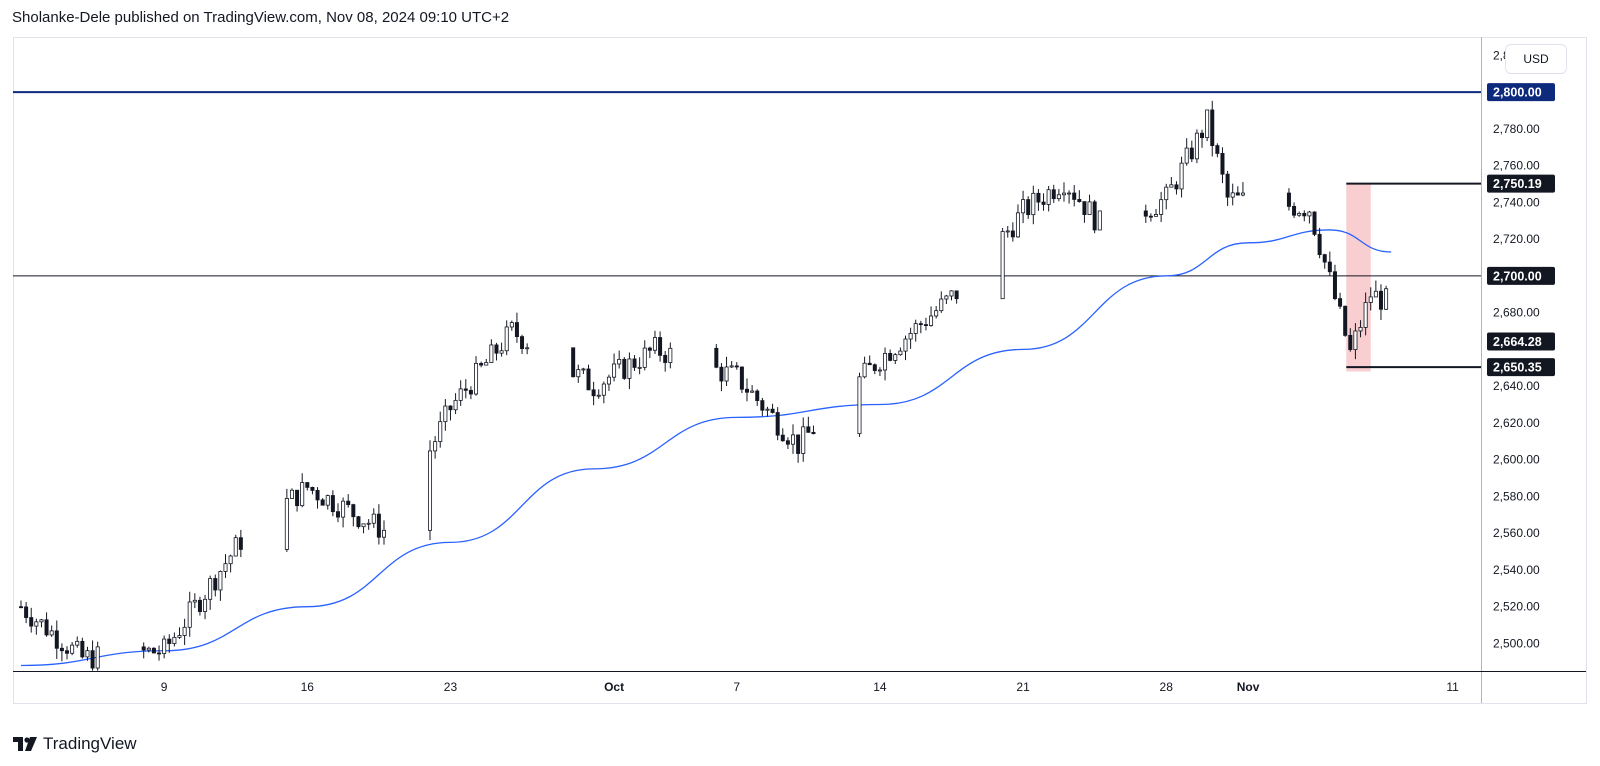  Describe the element at coordinates (1452, 687) in the screenshot. I see `time-tick-label: 11` at that location.